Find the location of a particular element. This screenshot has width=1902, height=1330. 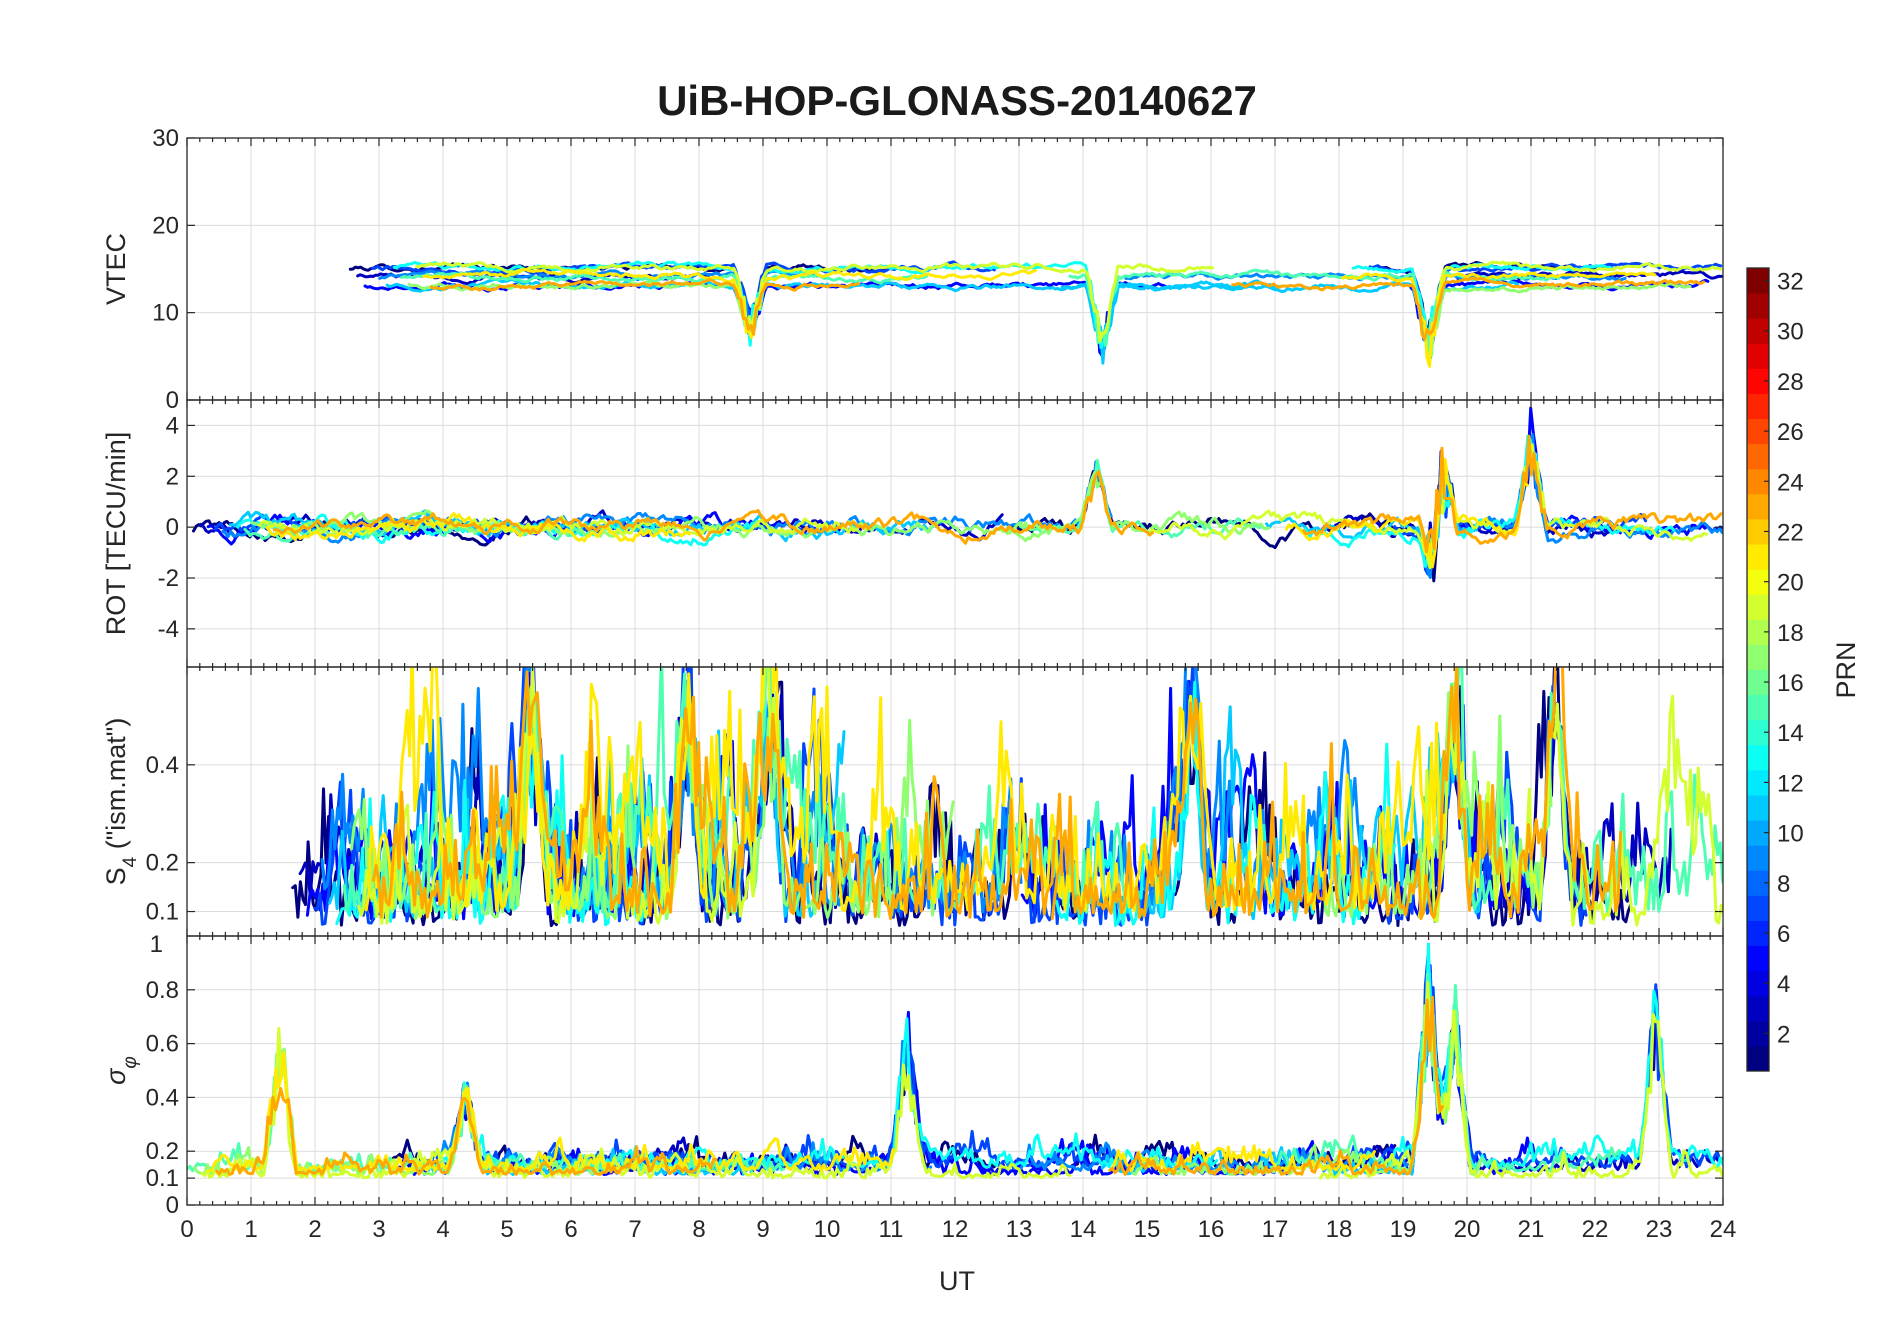

x-tick-label: 8 is located at coordinates (698, 1229).